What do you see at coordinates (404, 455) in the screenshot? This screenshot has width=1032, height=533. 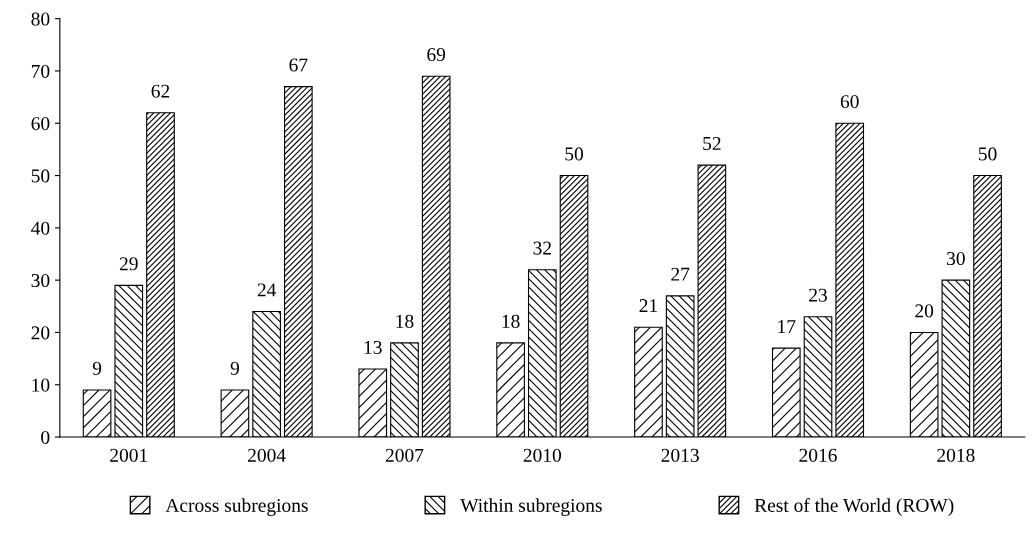 I see `x-tick-label: 2007` at bounding box center [404, 455].